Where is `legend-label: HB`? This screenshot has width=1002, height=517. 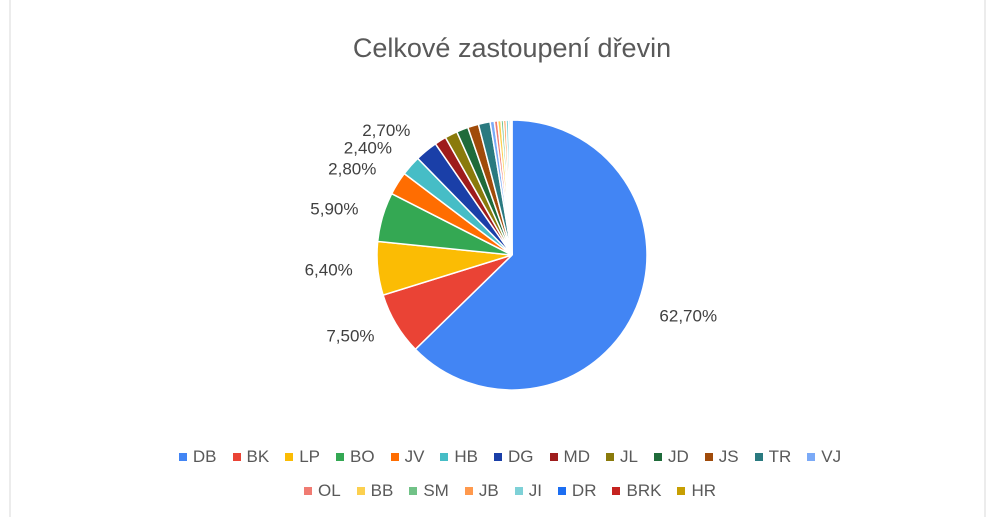 legend-label: HB is located at coordinates (466, 456).